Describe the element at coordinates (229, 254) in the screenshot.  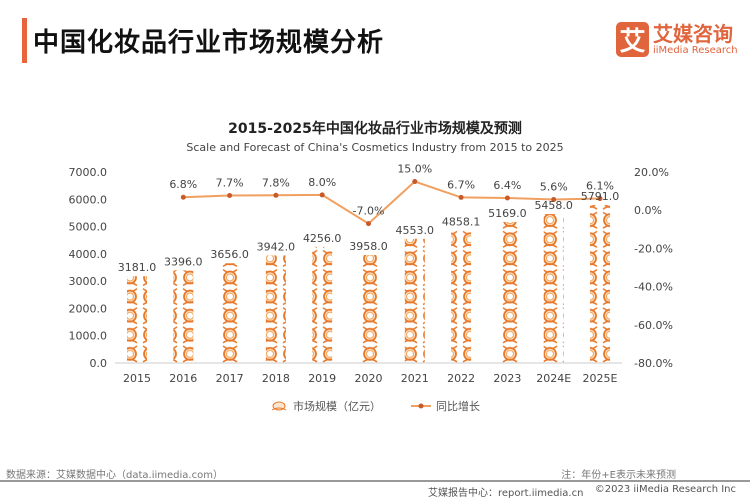
I see `bar-label: 3656.0` at that location.